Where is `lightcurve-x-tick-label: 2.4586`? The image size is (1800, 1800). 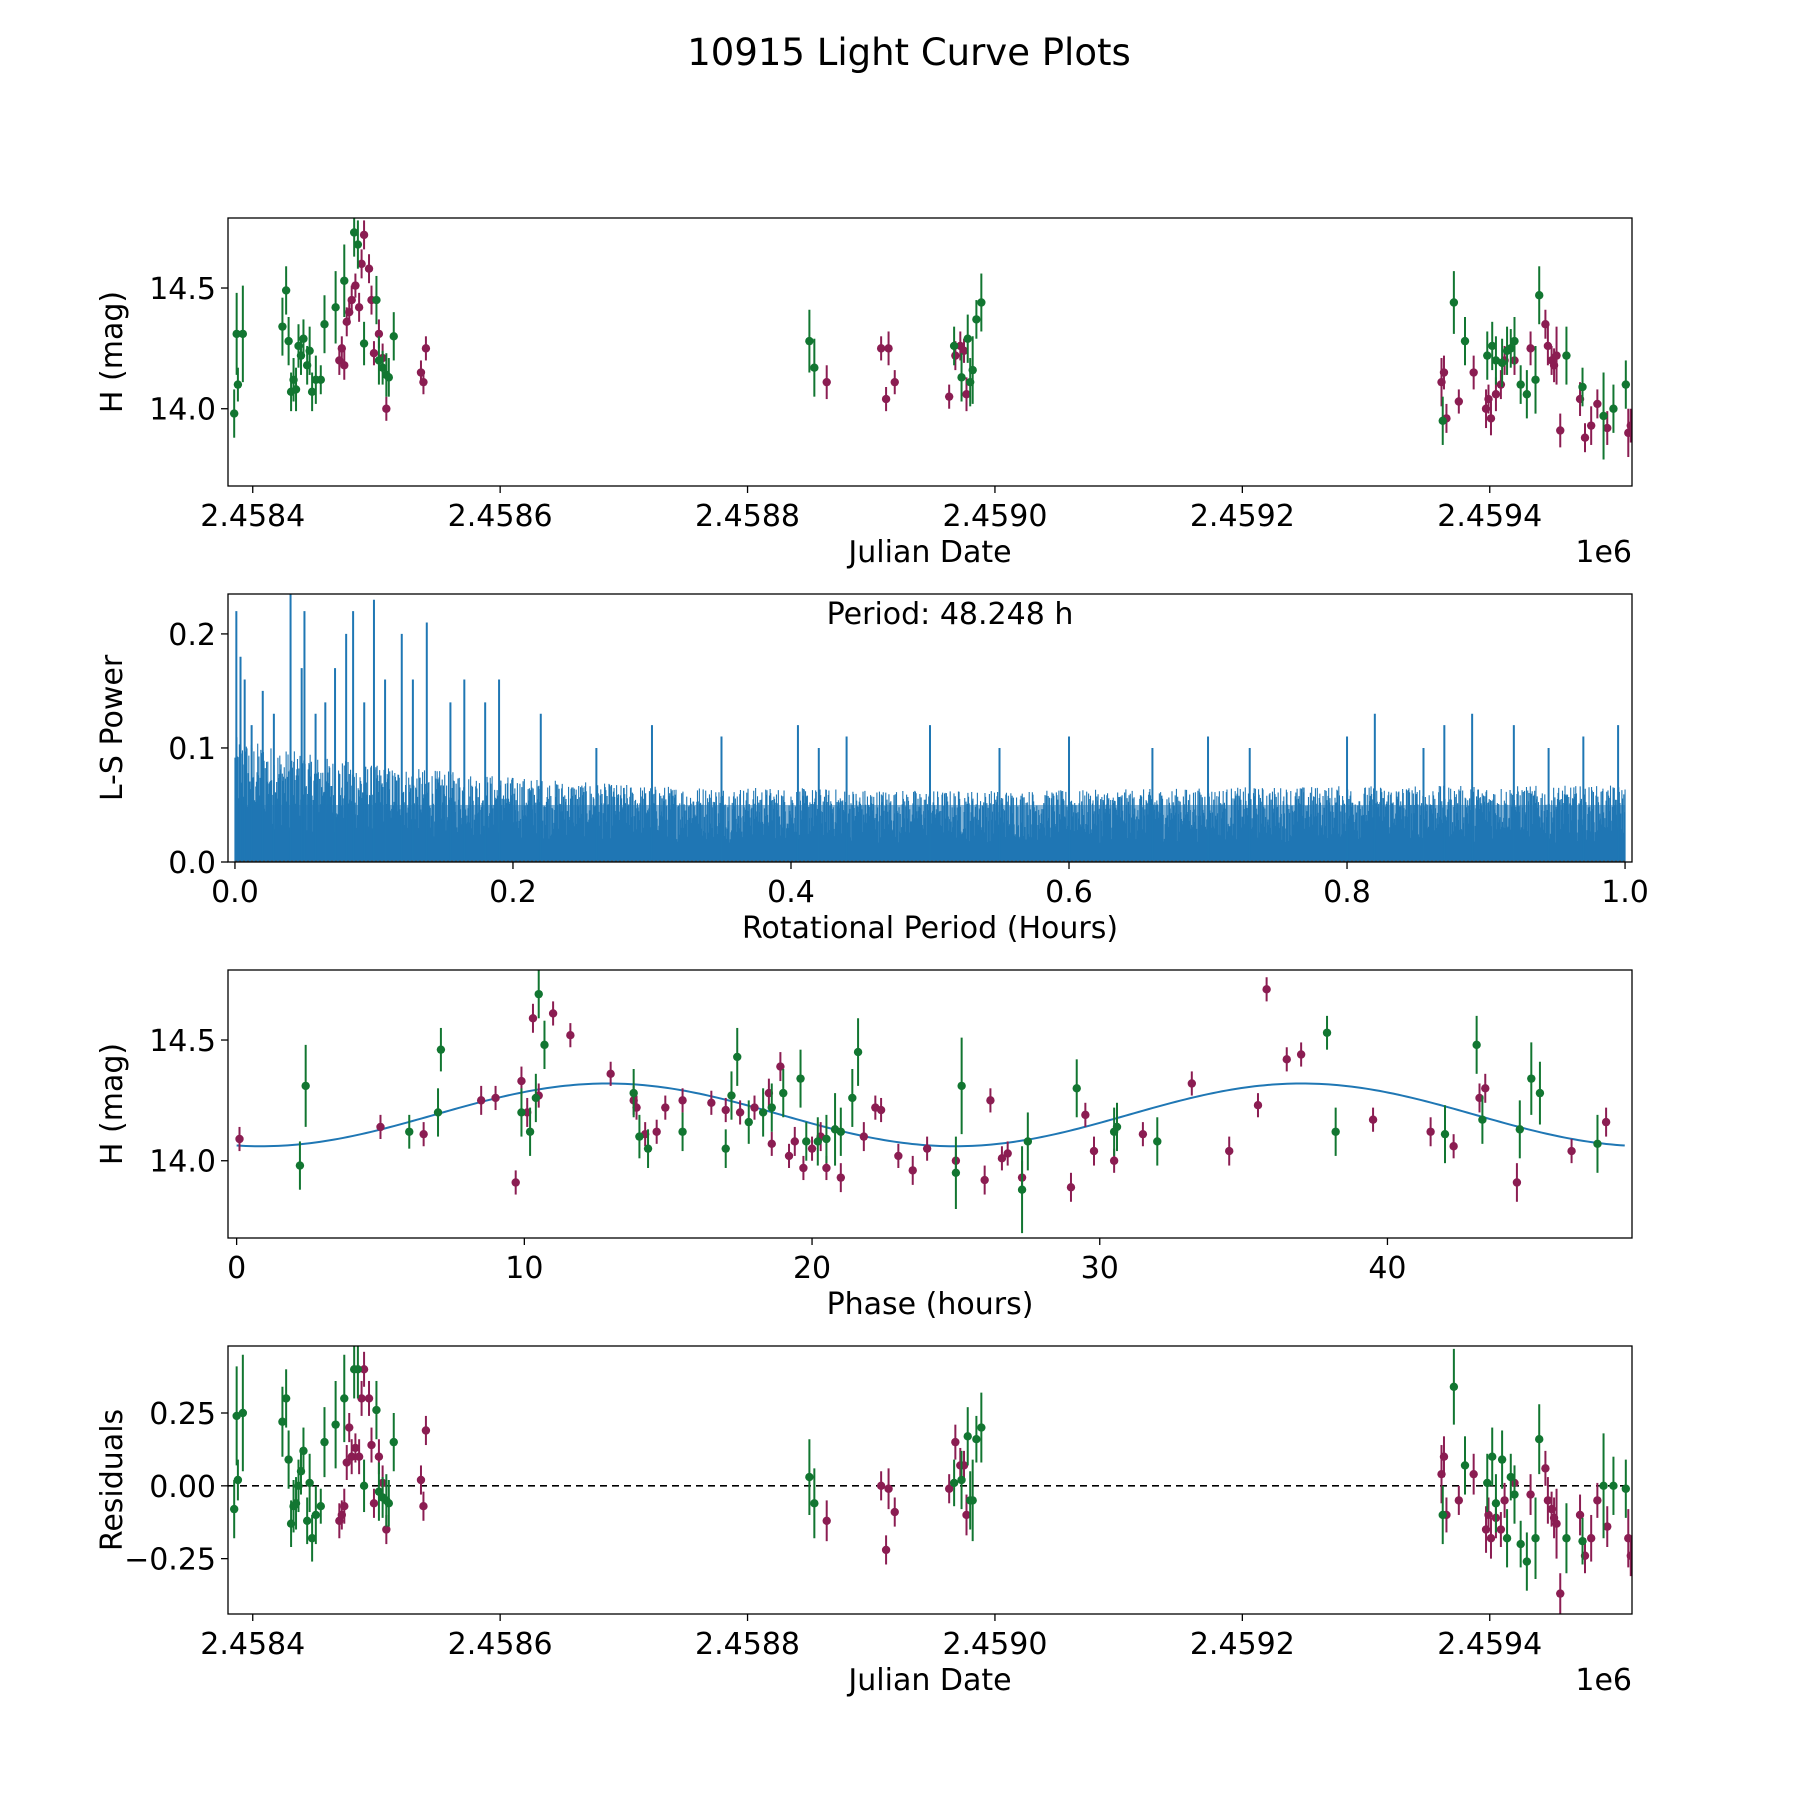
lightcurve-x-tick-label: 2.4586 is located at coordinates (500, 516).